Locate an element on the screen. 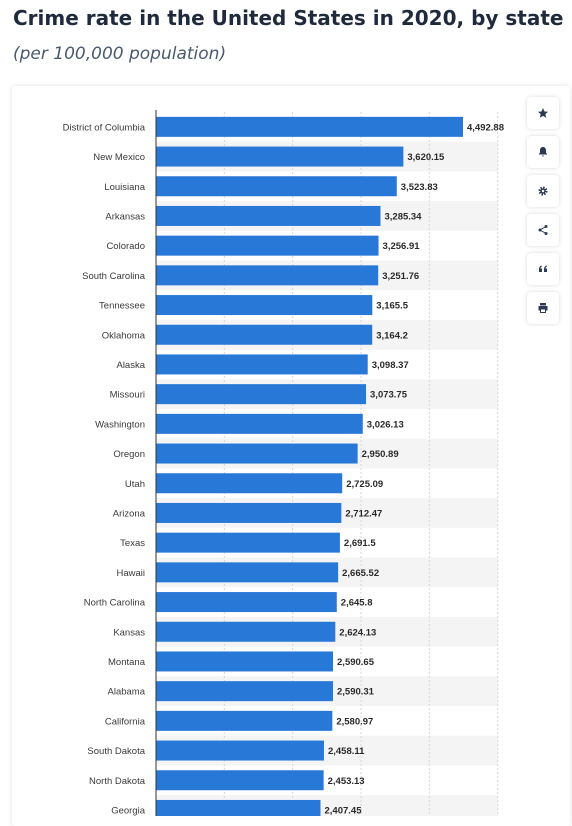  data-label: 2,580.97 is located at coordinates (354, 721).